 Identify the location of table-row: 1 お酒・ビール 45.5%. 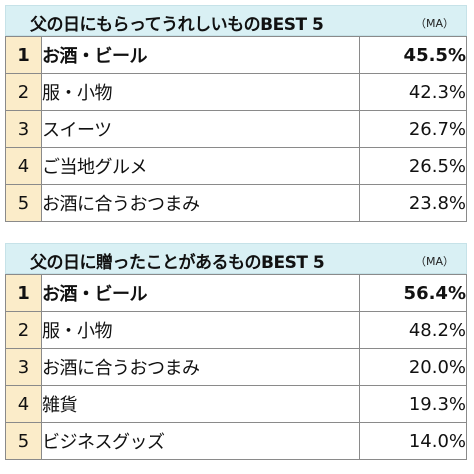
(236, 55).